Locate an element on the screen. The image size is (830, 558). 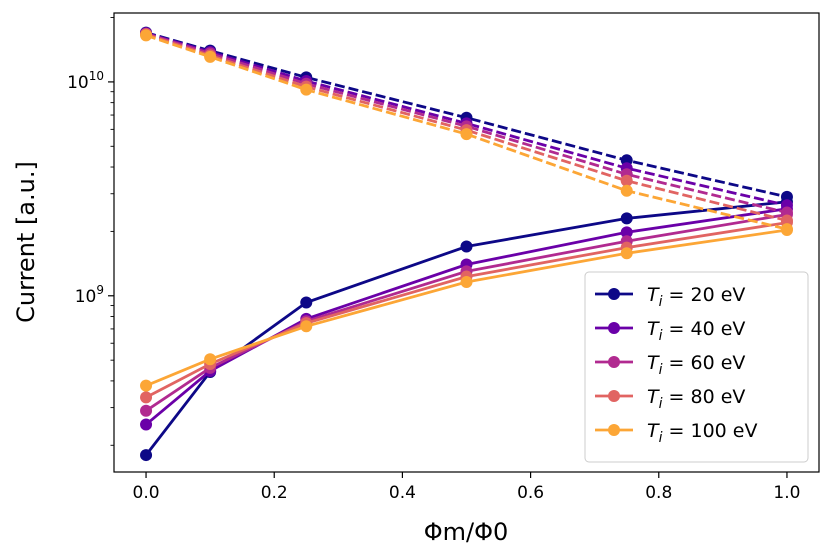
x-axis: 0.0 0.2 0.4 0.6 0.8 1.0 is located at coordinates (466, 487).